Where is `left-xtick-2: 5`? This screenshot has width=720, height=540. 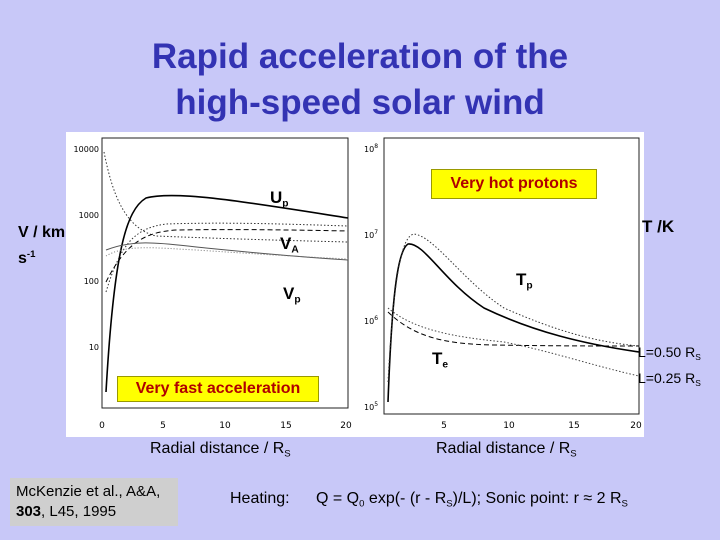
left-xtick-2: 5 is located at coordinates (163, 426).